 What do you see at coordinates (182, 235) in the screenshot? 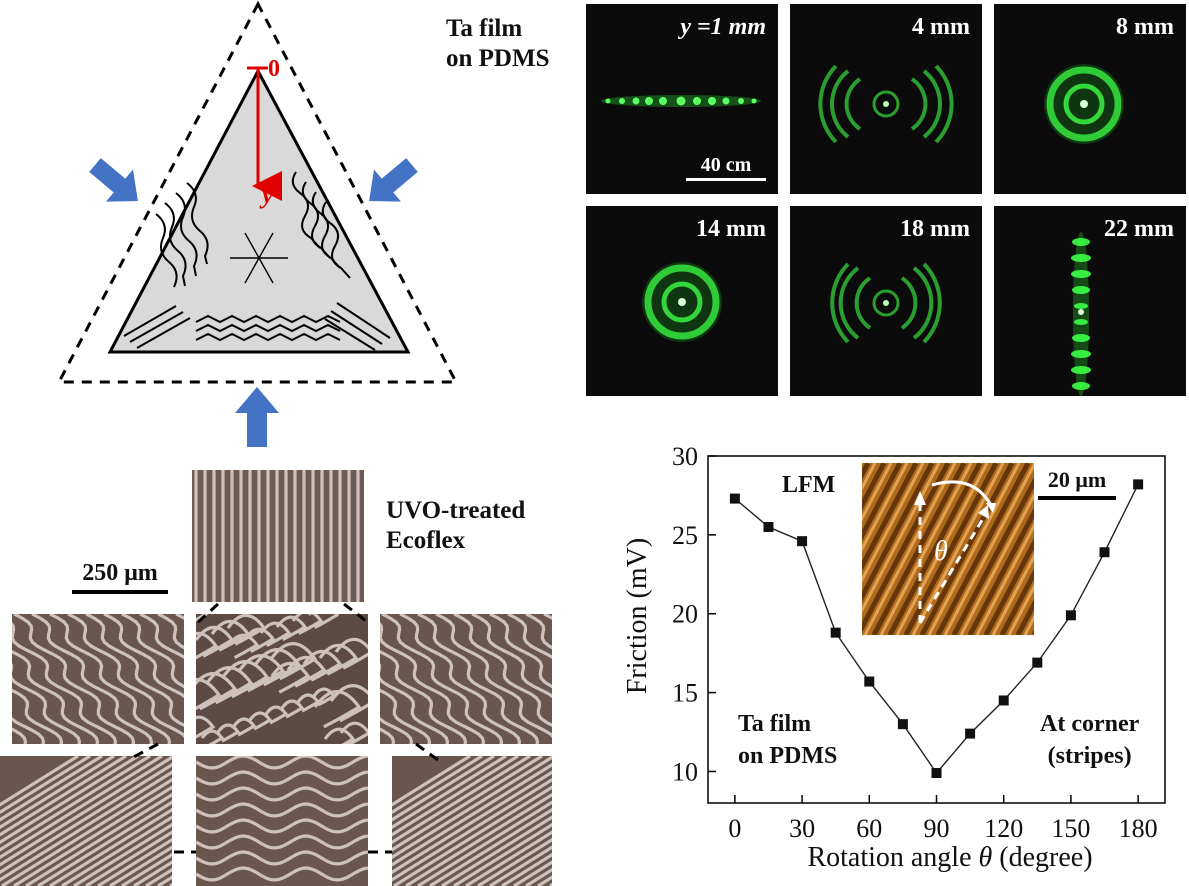
I see `left-edge-wrinkles` at bounding box center [182, 235].